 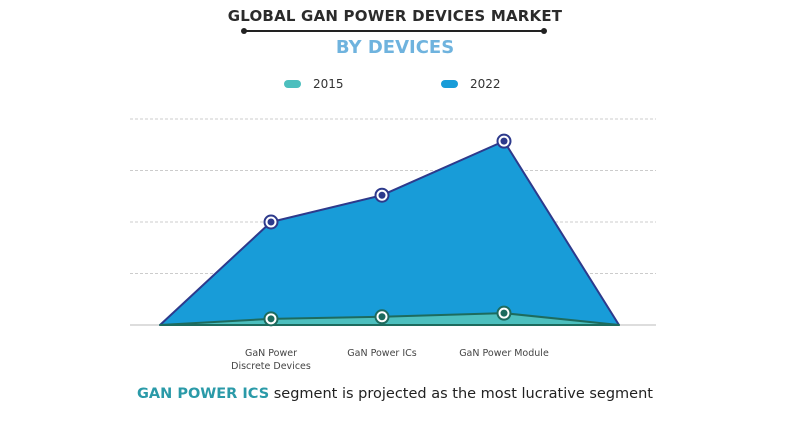 I want to click on chart-subtitle: BY DEVICES, so click(x=395, y=47).